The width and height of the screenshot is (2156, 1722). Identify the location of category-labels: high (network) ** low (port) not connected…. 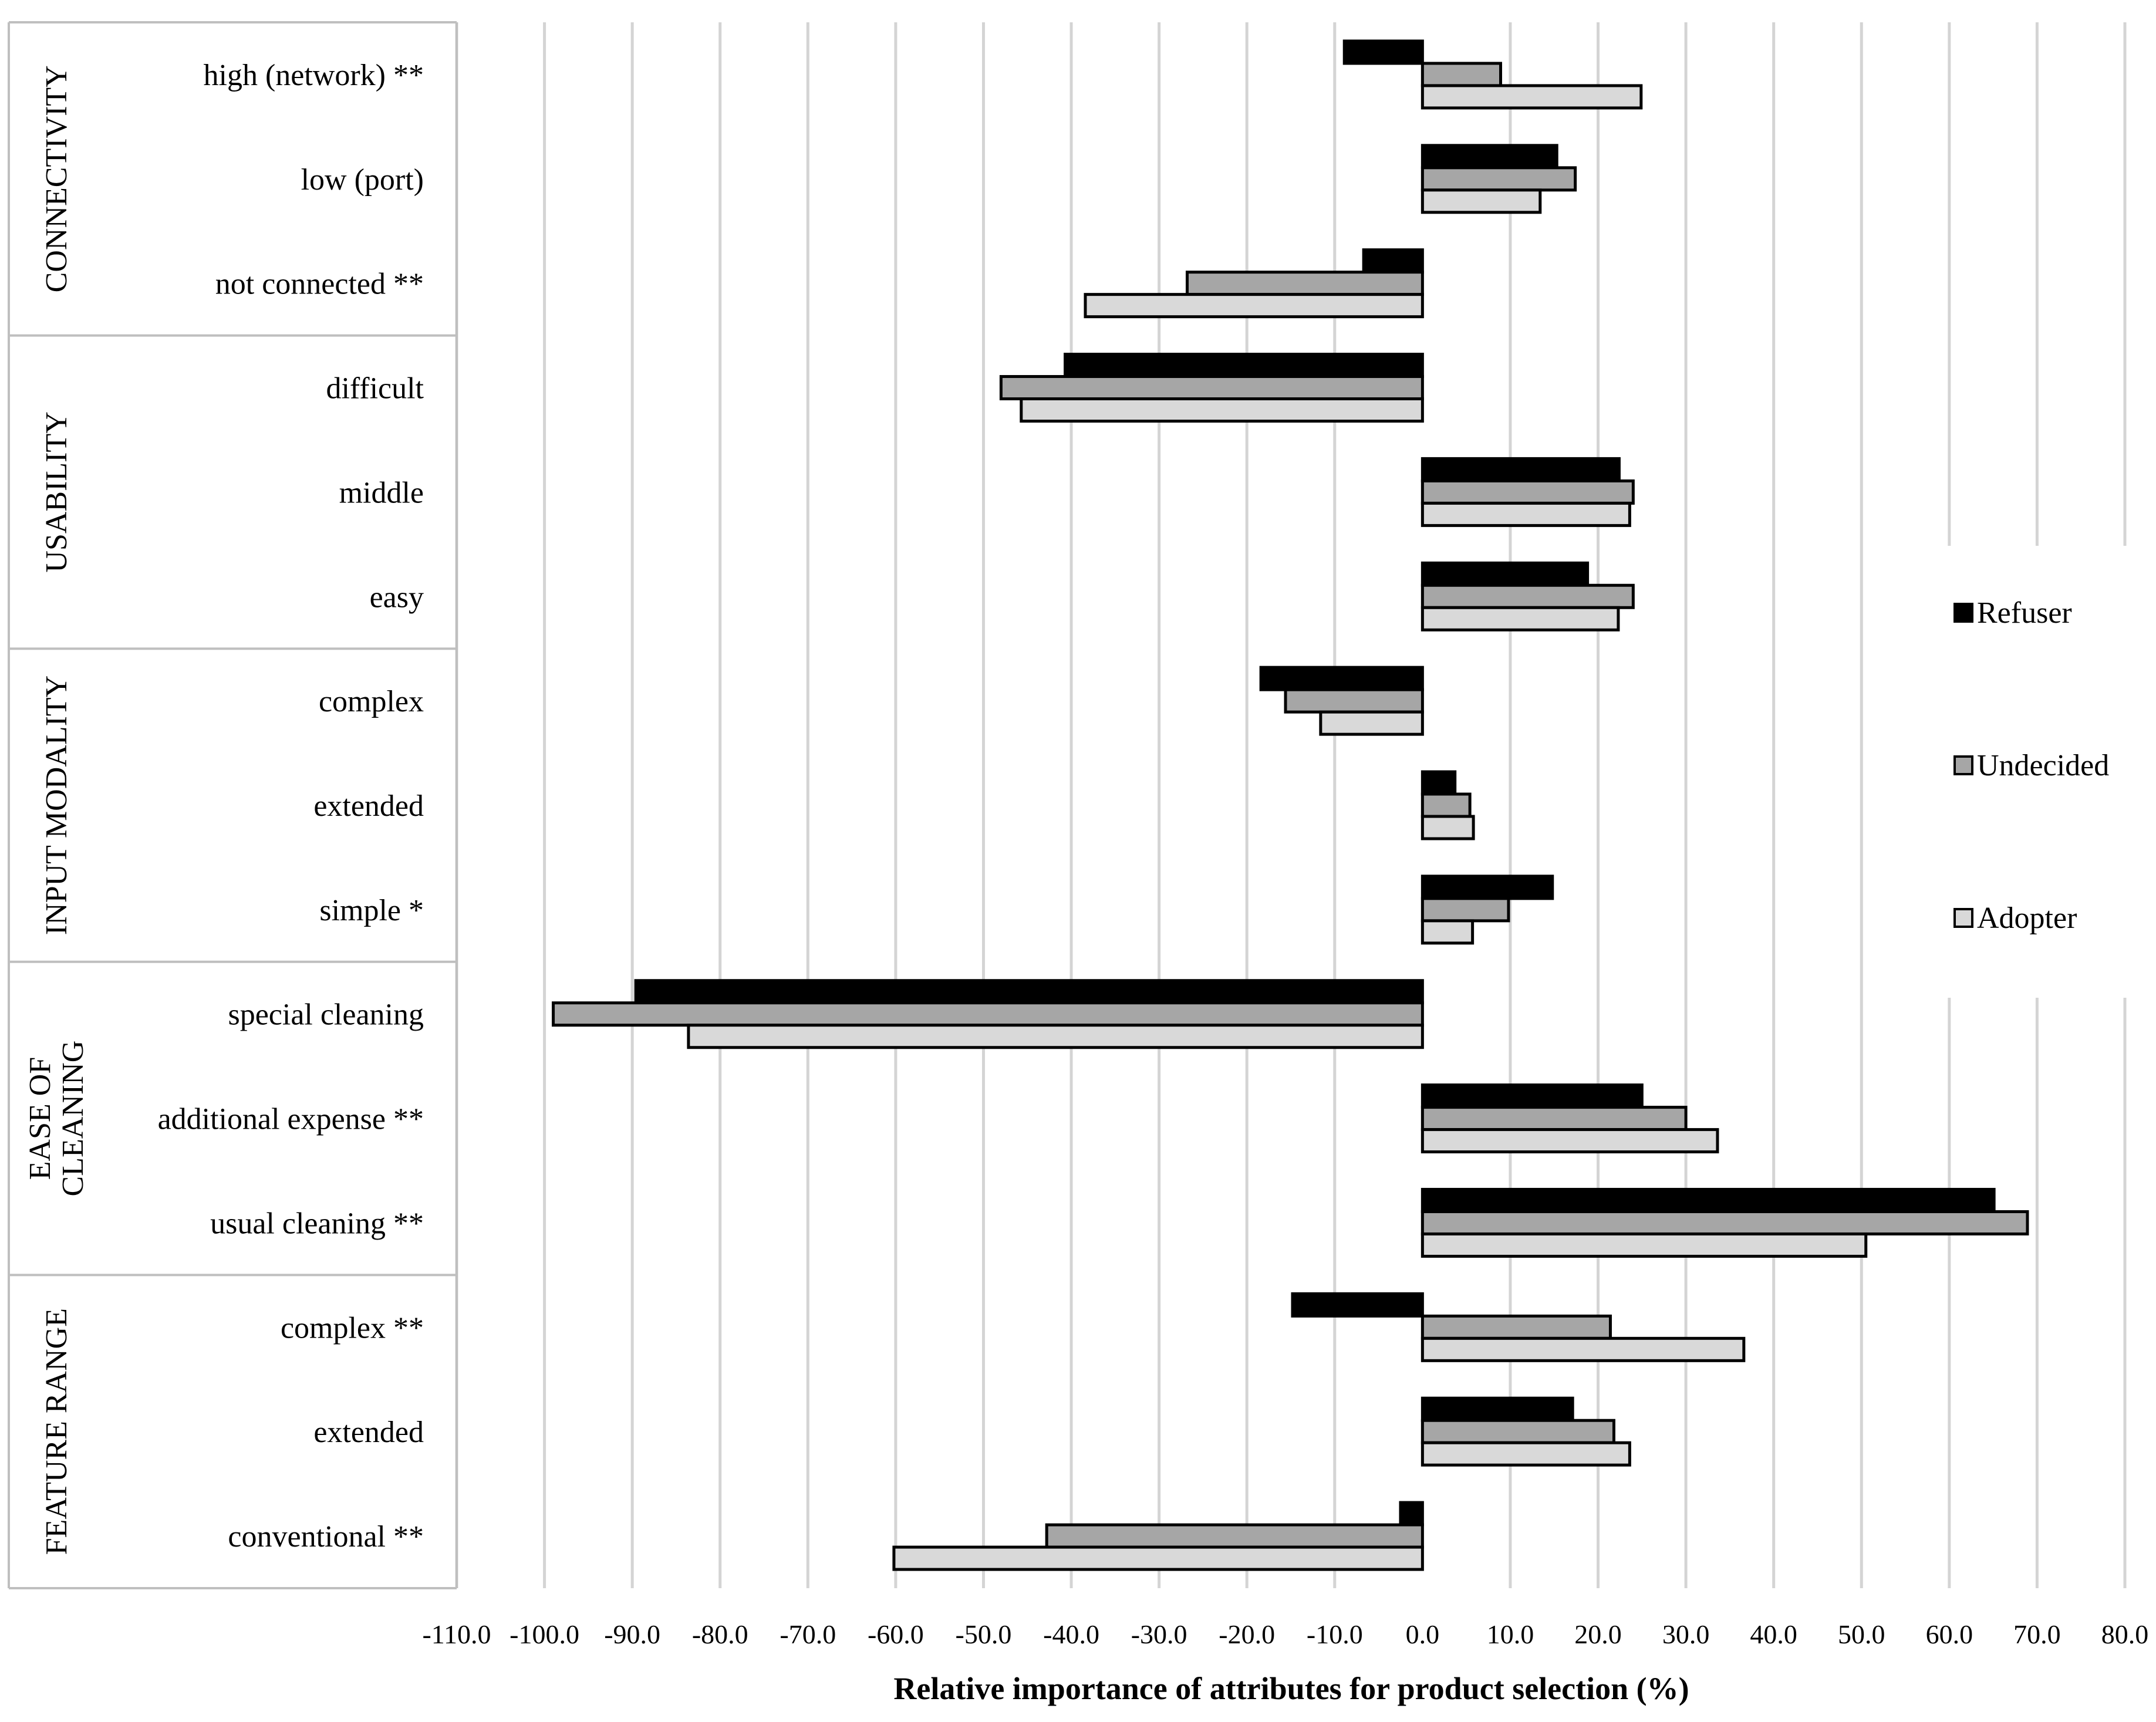
(291, 806).